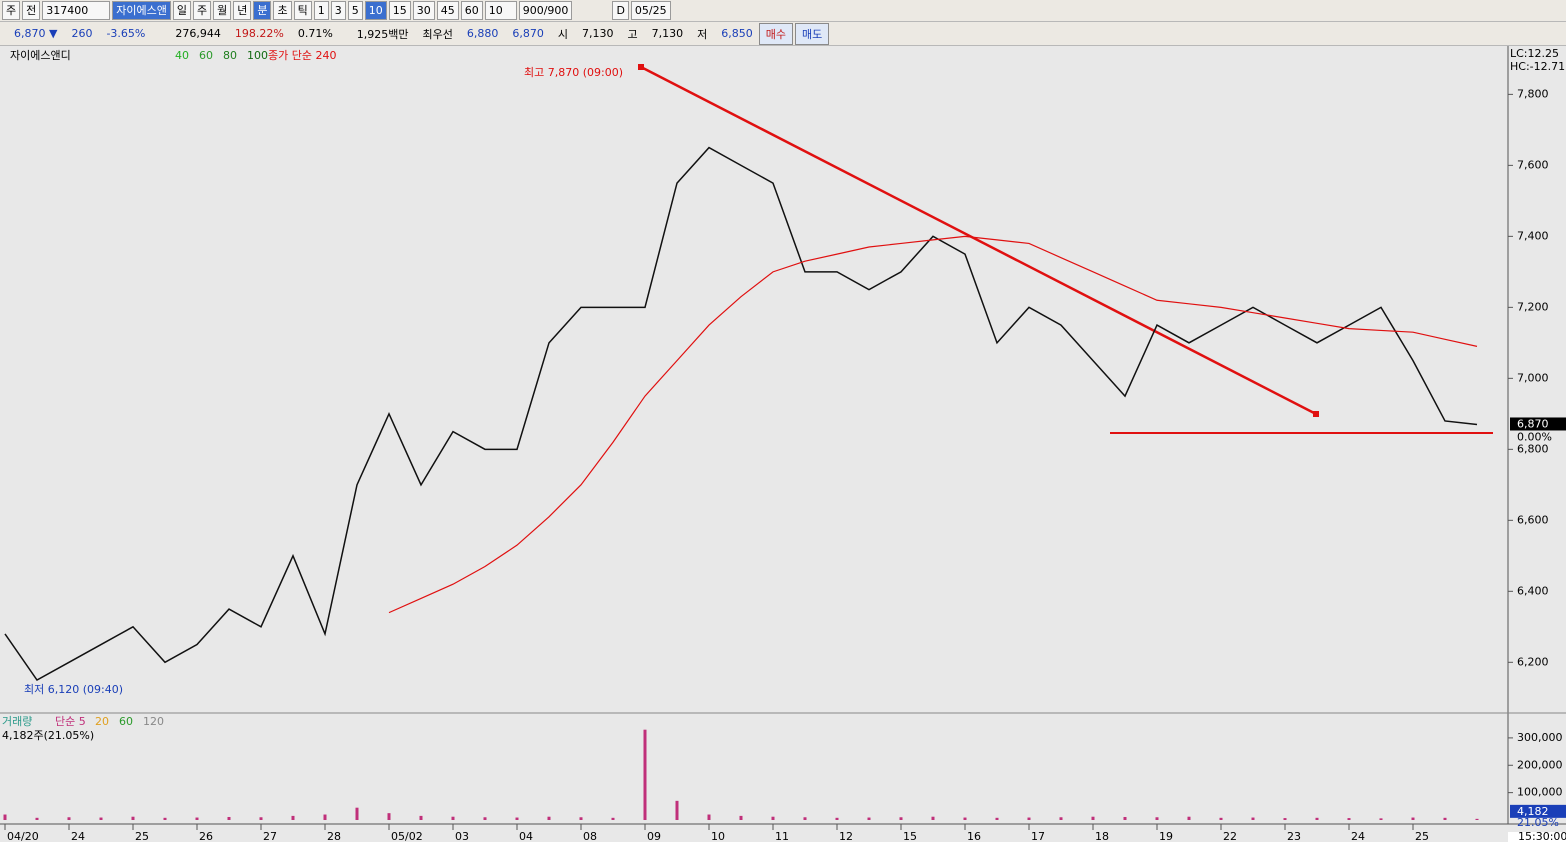 The width and height of the screenshot is (1566, 842). What do you see at coordinates (82, 33) in the screenshot?
I see `change: 260` at bounding box center [82, 33].